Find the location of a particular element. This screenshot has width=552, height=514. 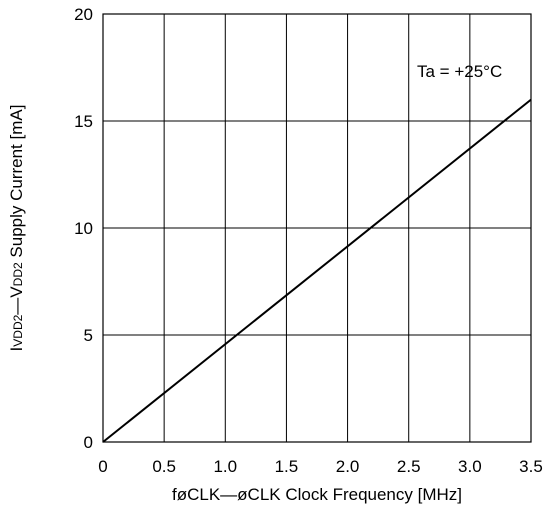

x-tick-label: 3.0 is located at coordinates (470, 466).